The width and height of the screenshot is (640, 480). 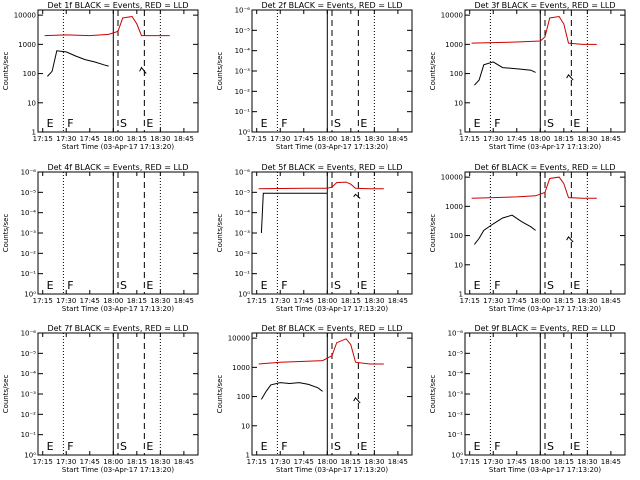 I want to click on panel-title: Det 3f BLACK = Events, RED = LLD, so click(x=544, y=5).